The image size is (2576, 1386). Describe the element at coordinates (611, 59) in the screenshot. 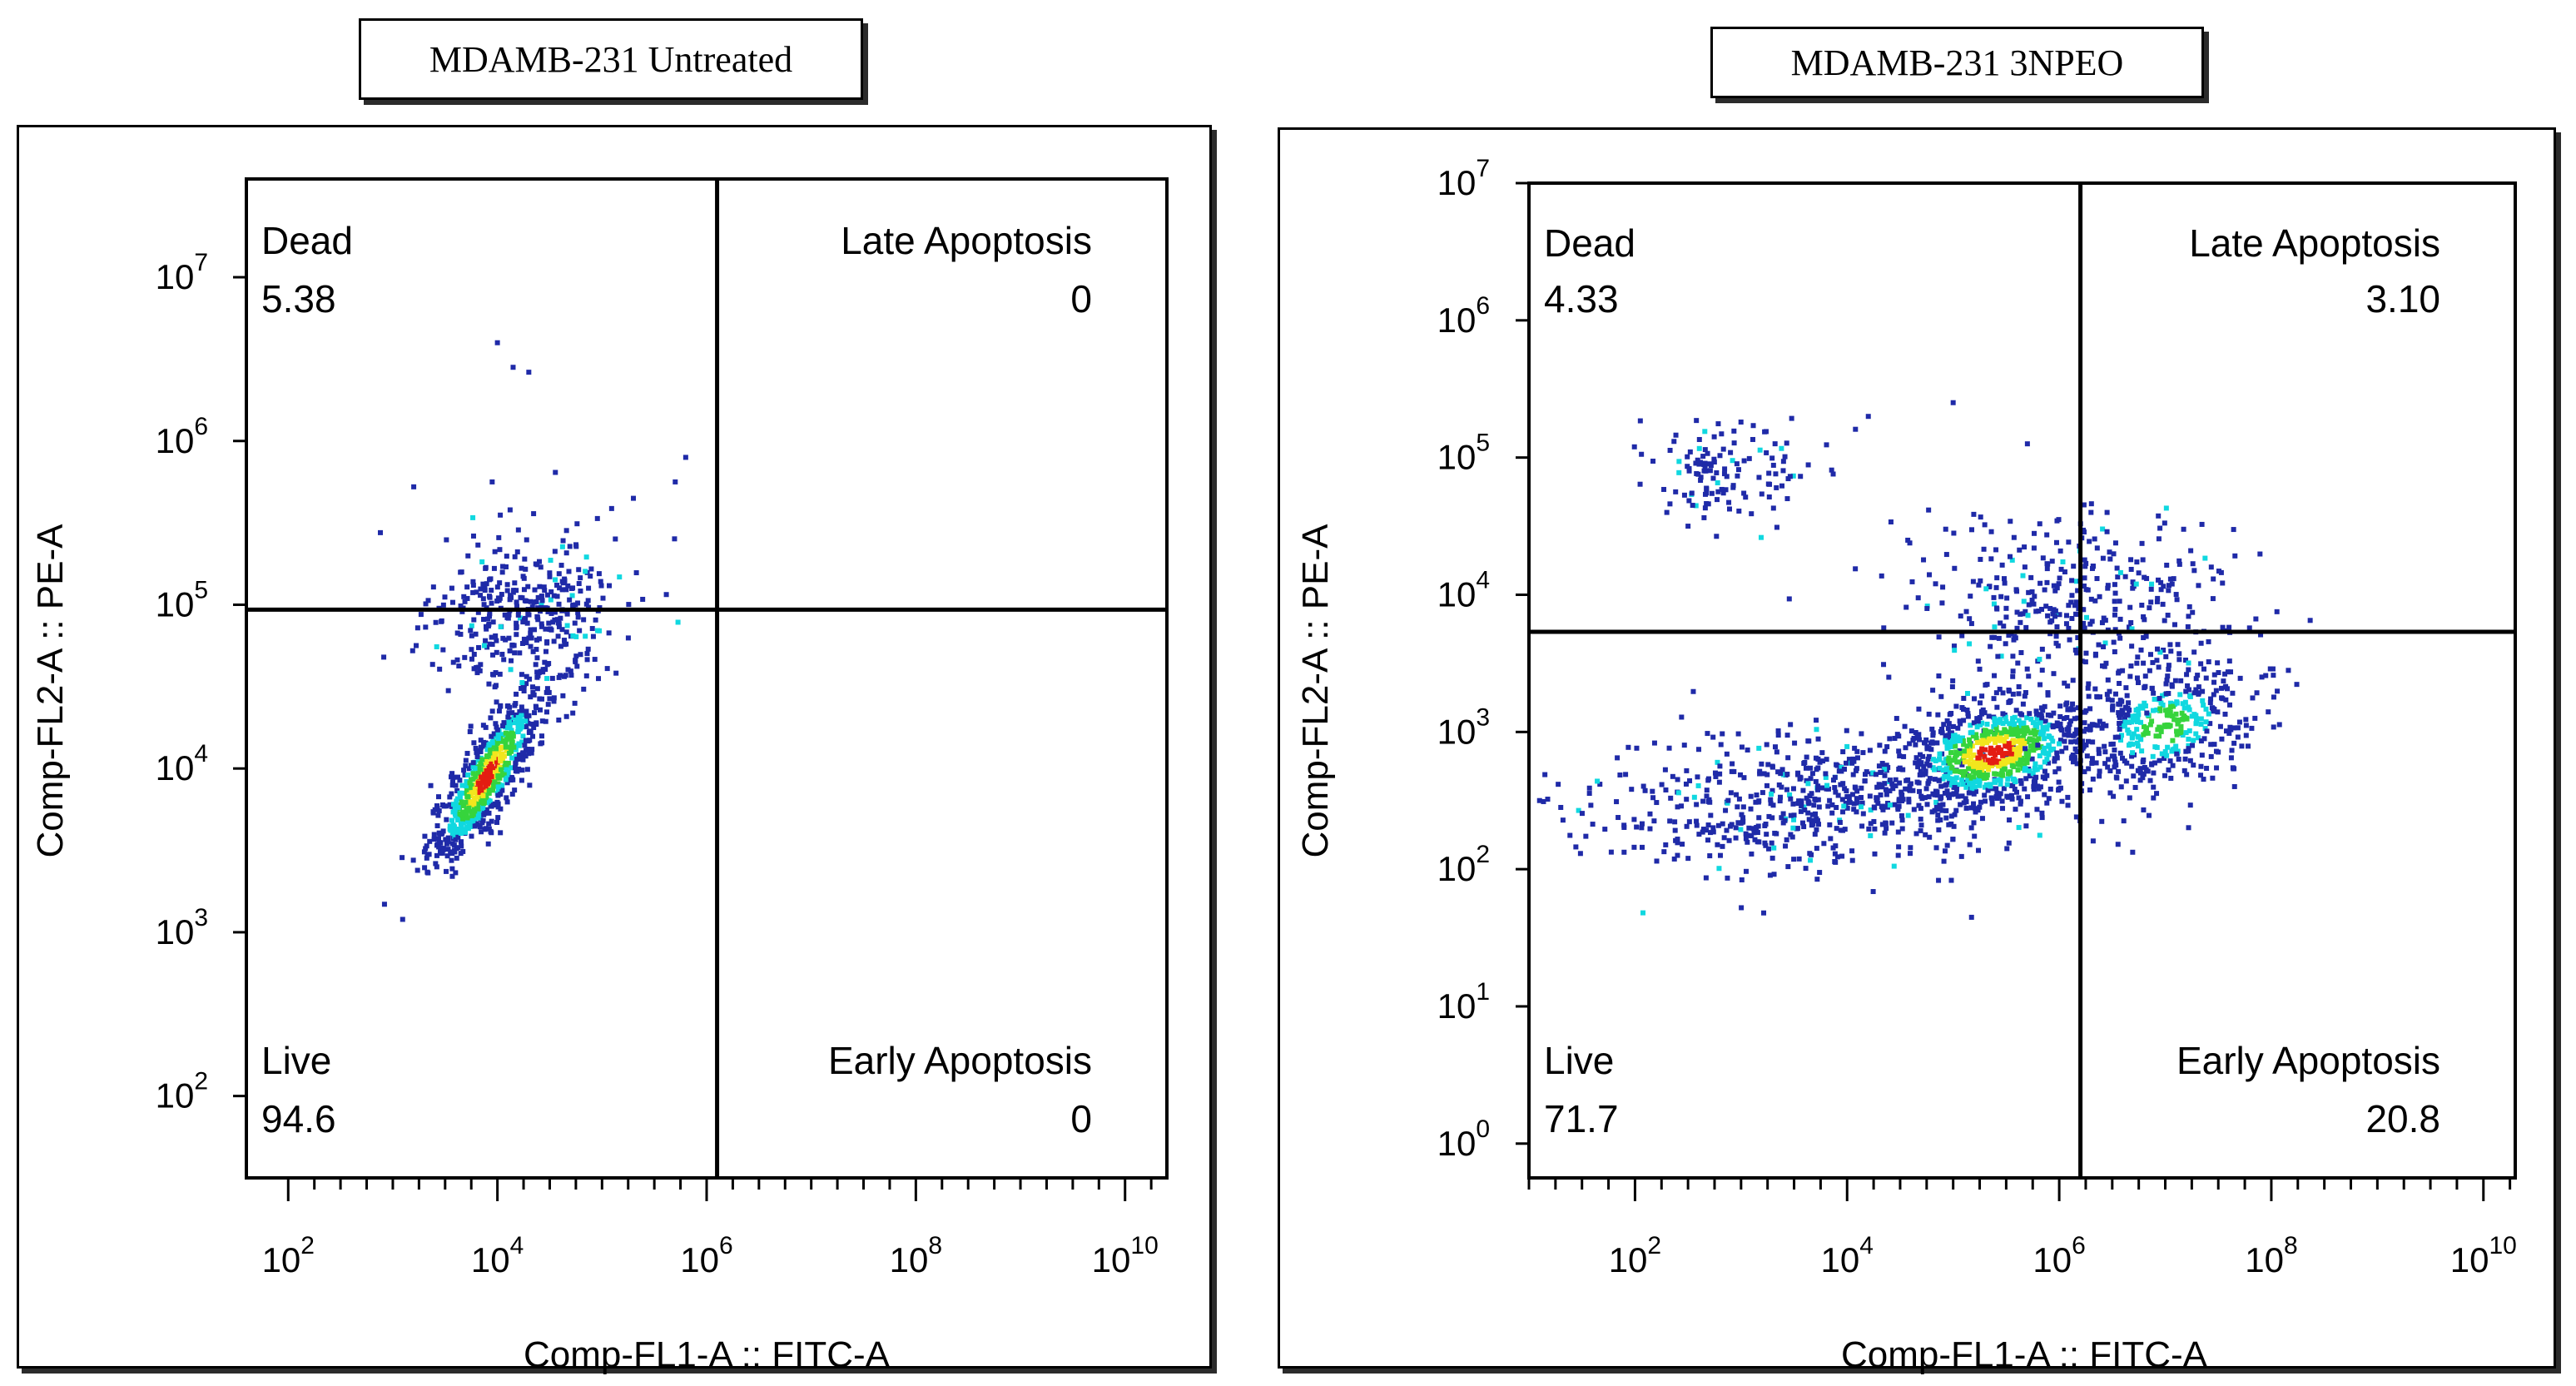

I see `left-panel-title: MDAMB-231 Untreated` at that location.